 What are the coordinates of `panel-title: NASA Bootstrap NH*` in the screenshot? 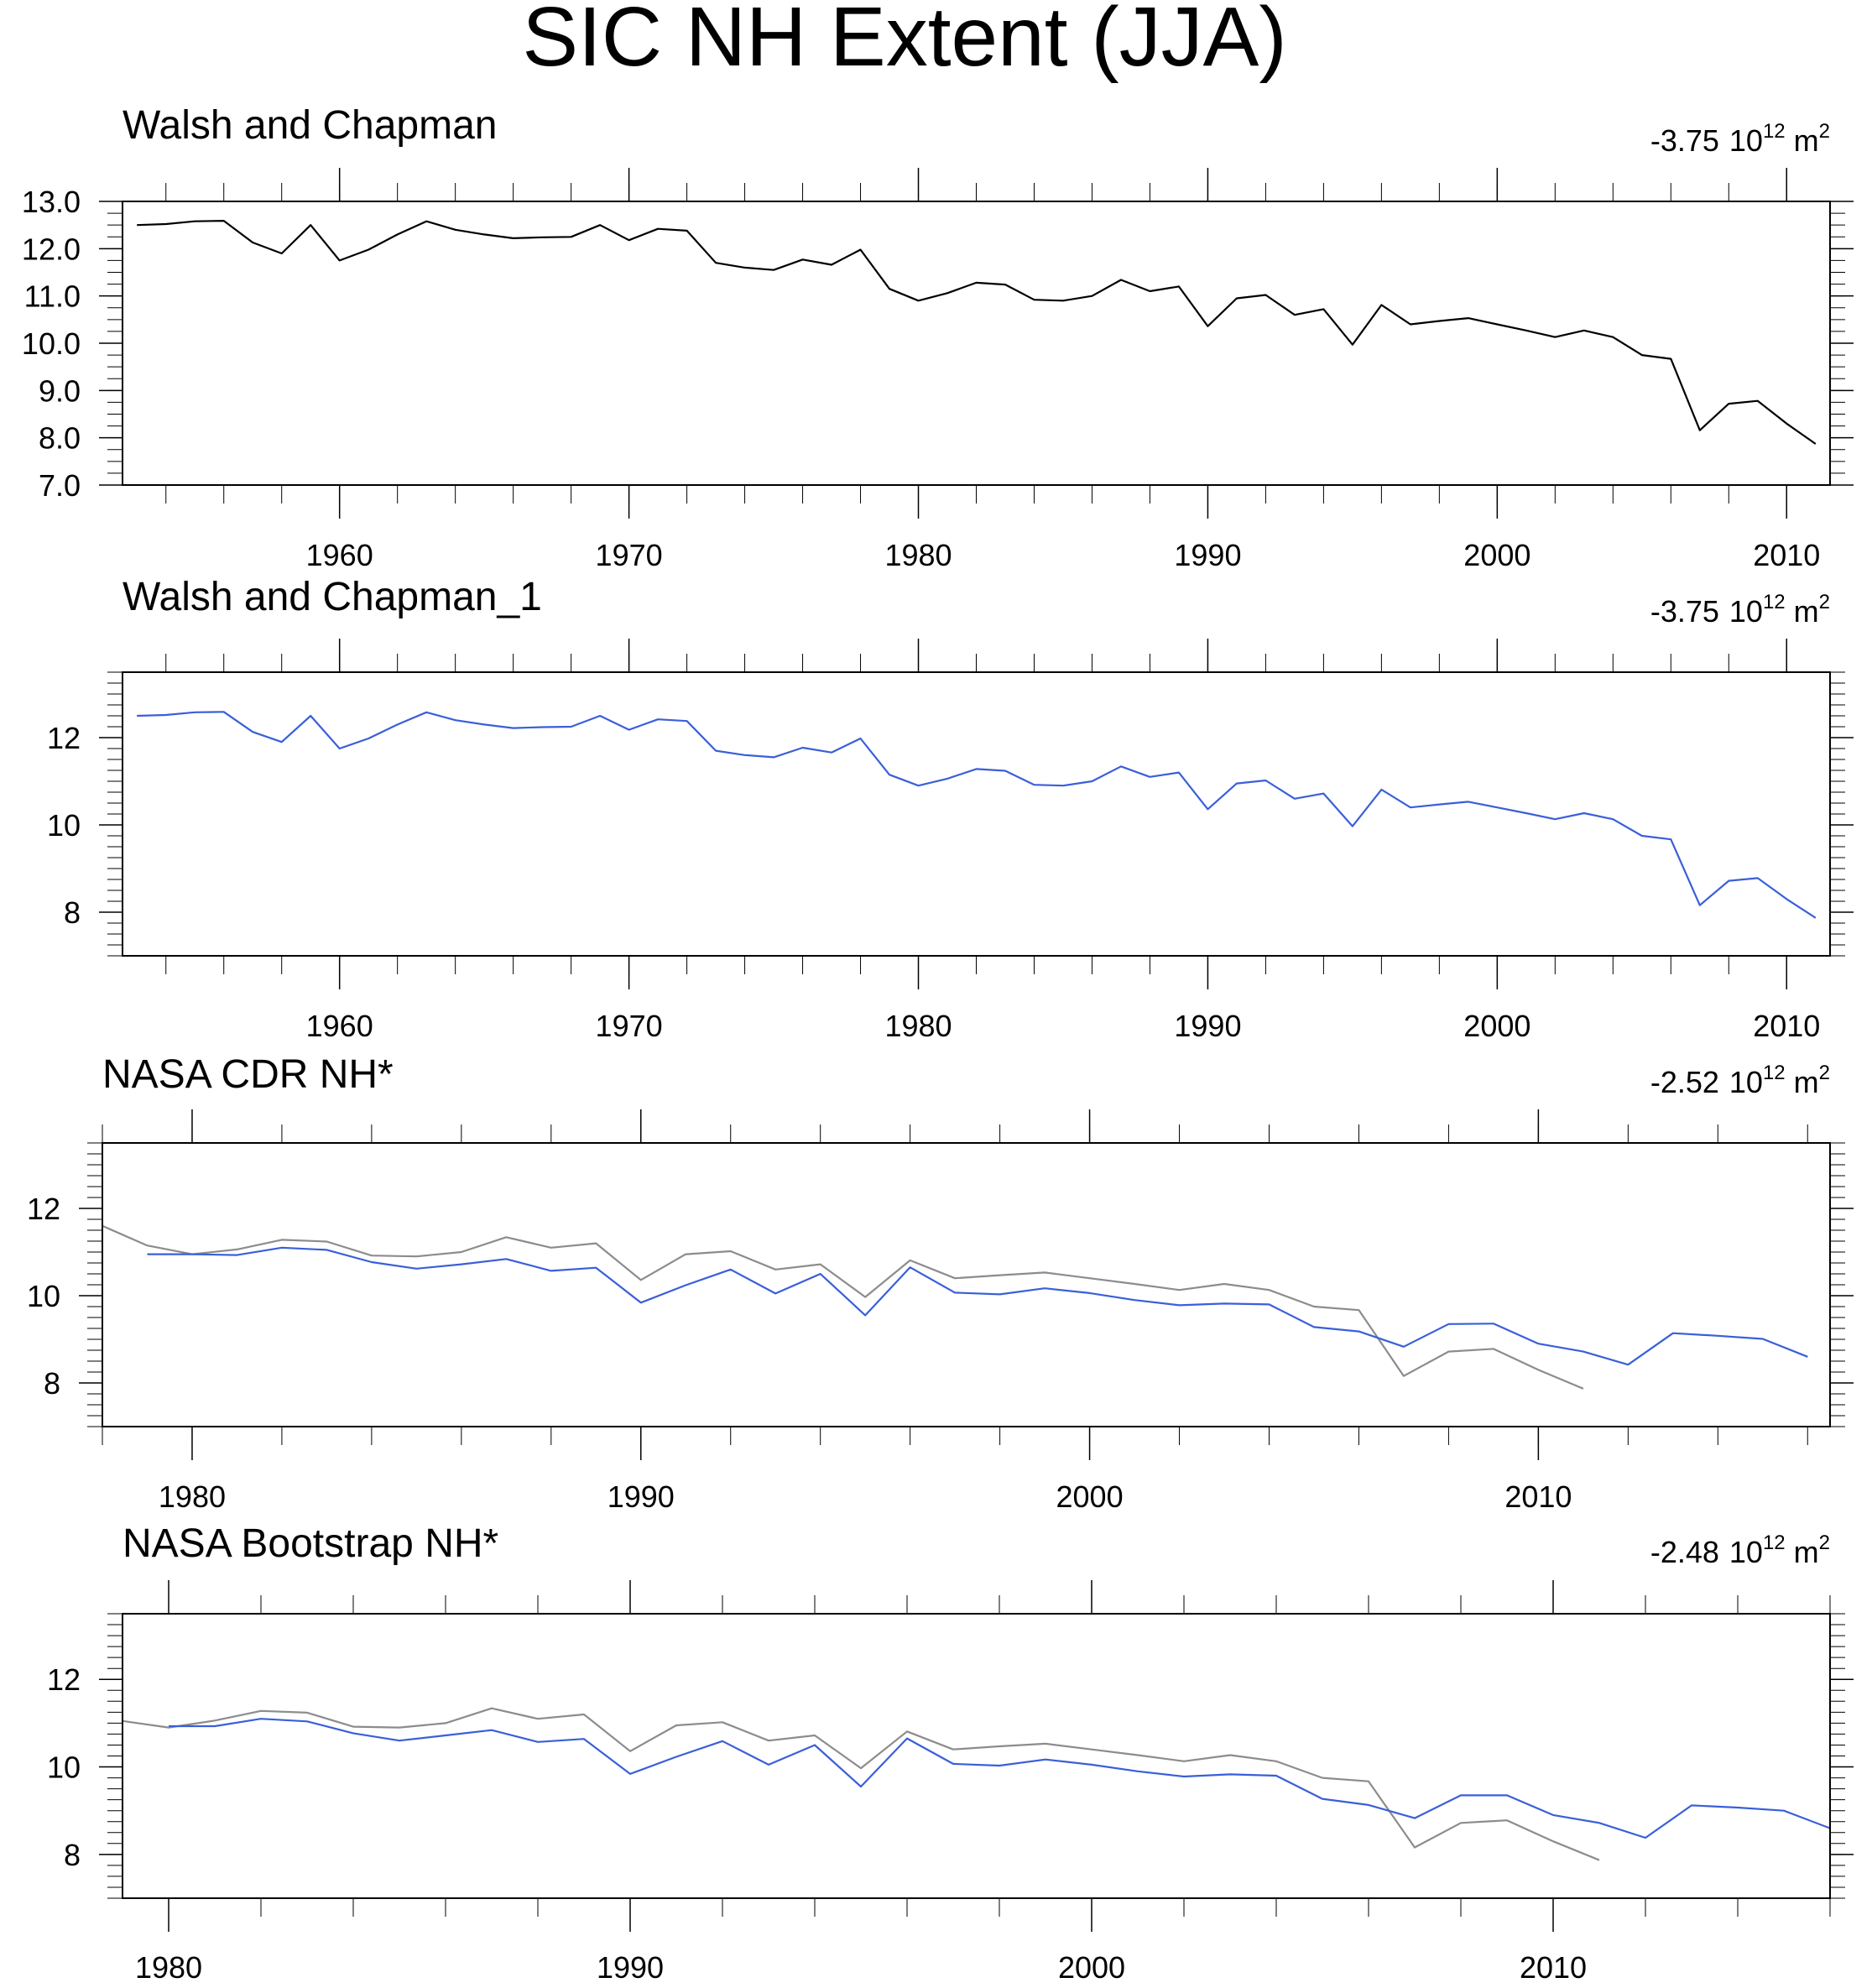 It's located at (310, 1543).